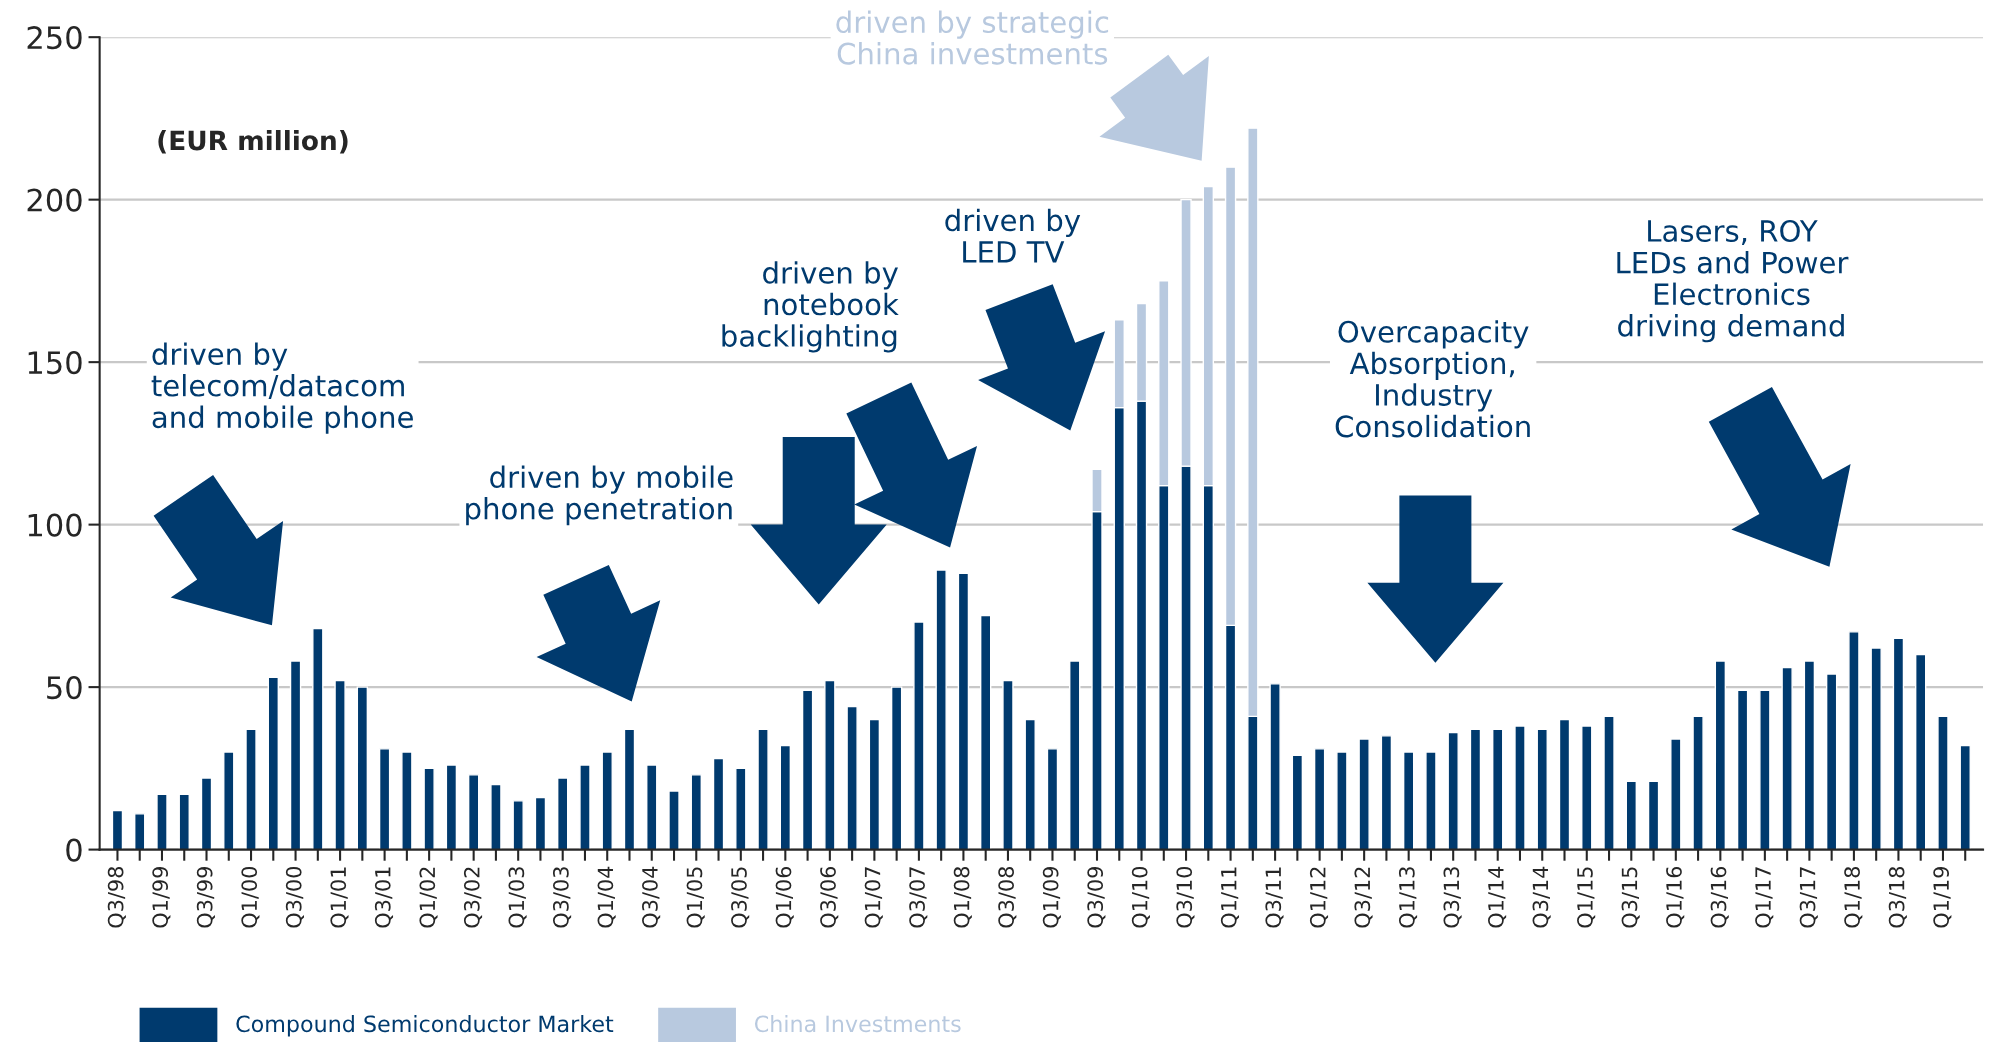  I want to click on x-tick-label: Q3/00, so click(294, 897).